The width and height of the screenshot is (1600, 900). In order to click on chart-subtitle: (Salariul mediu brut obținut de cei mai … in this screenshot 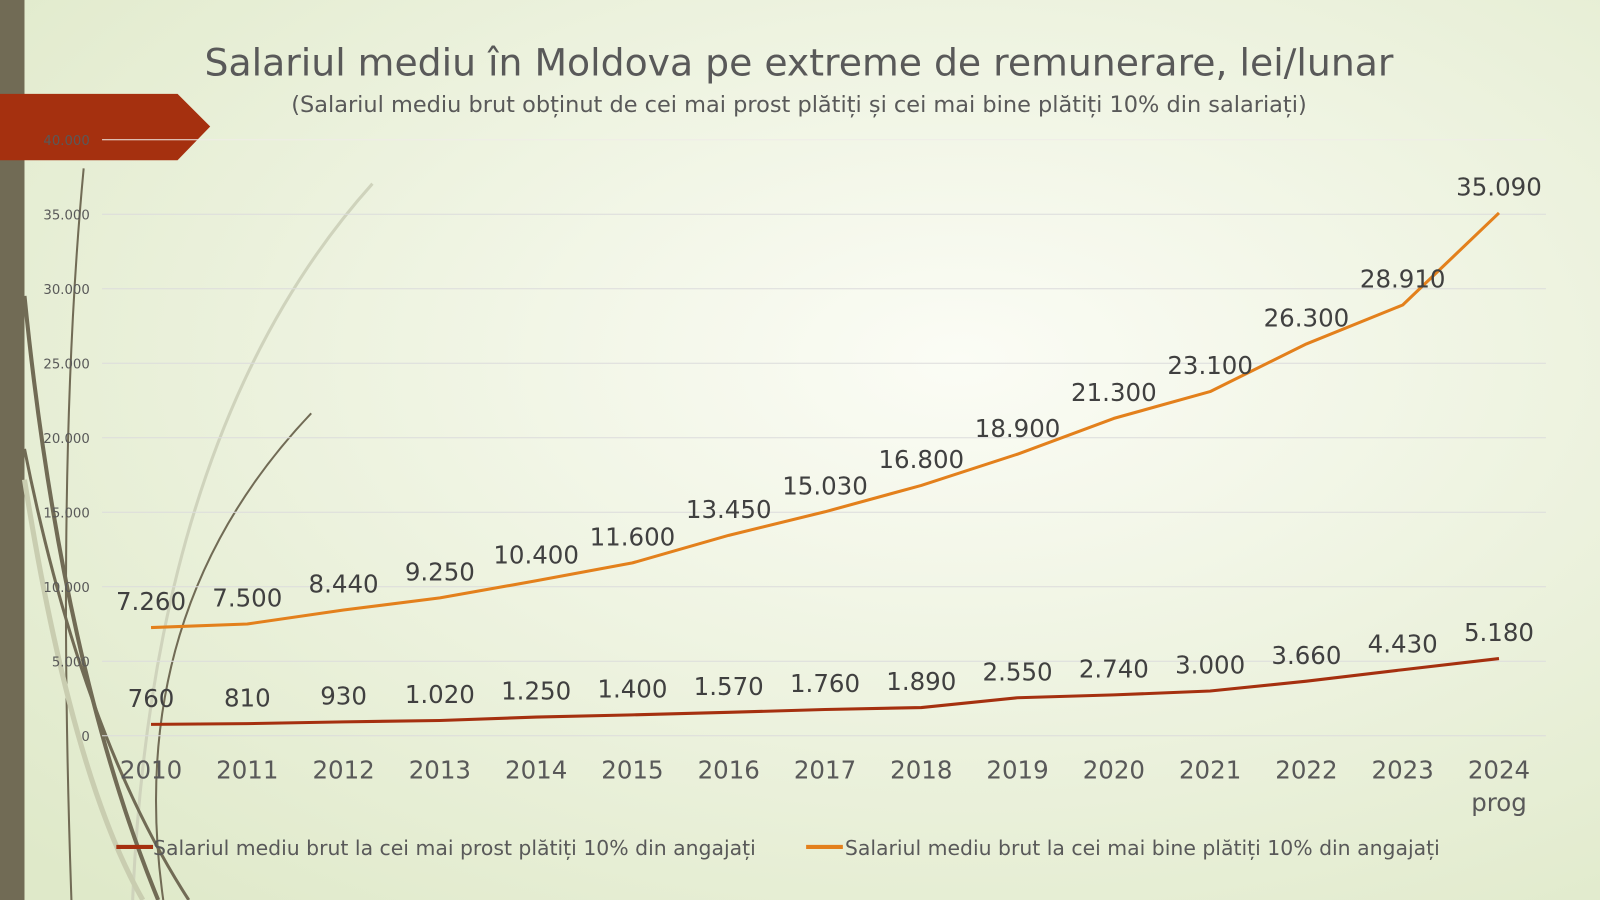, I will do `click(799, 105)`.